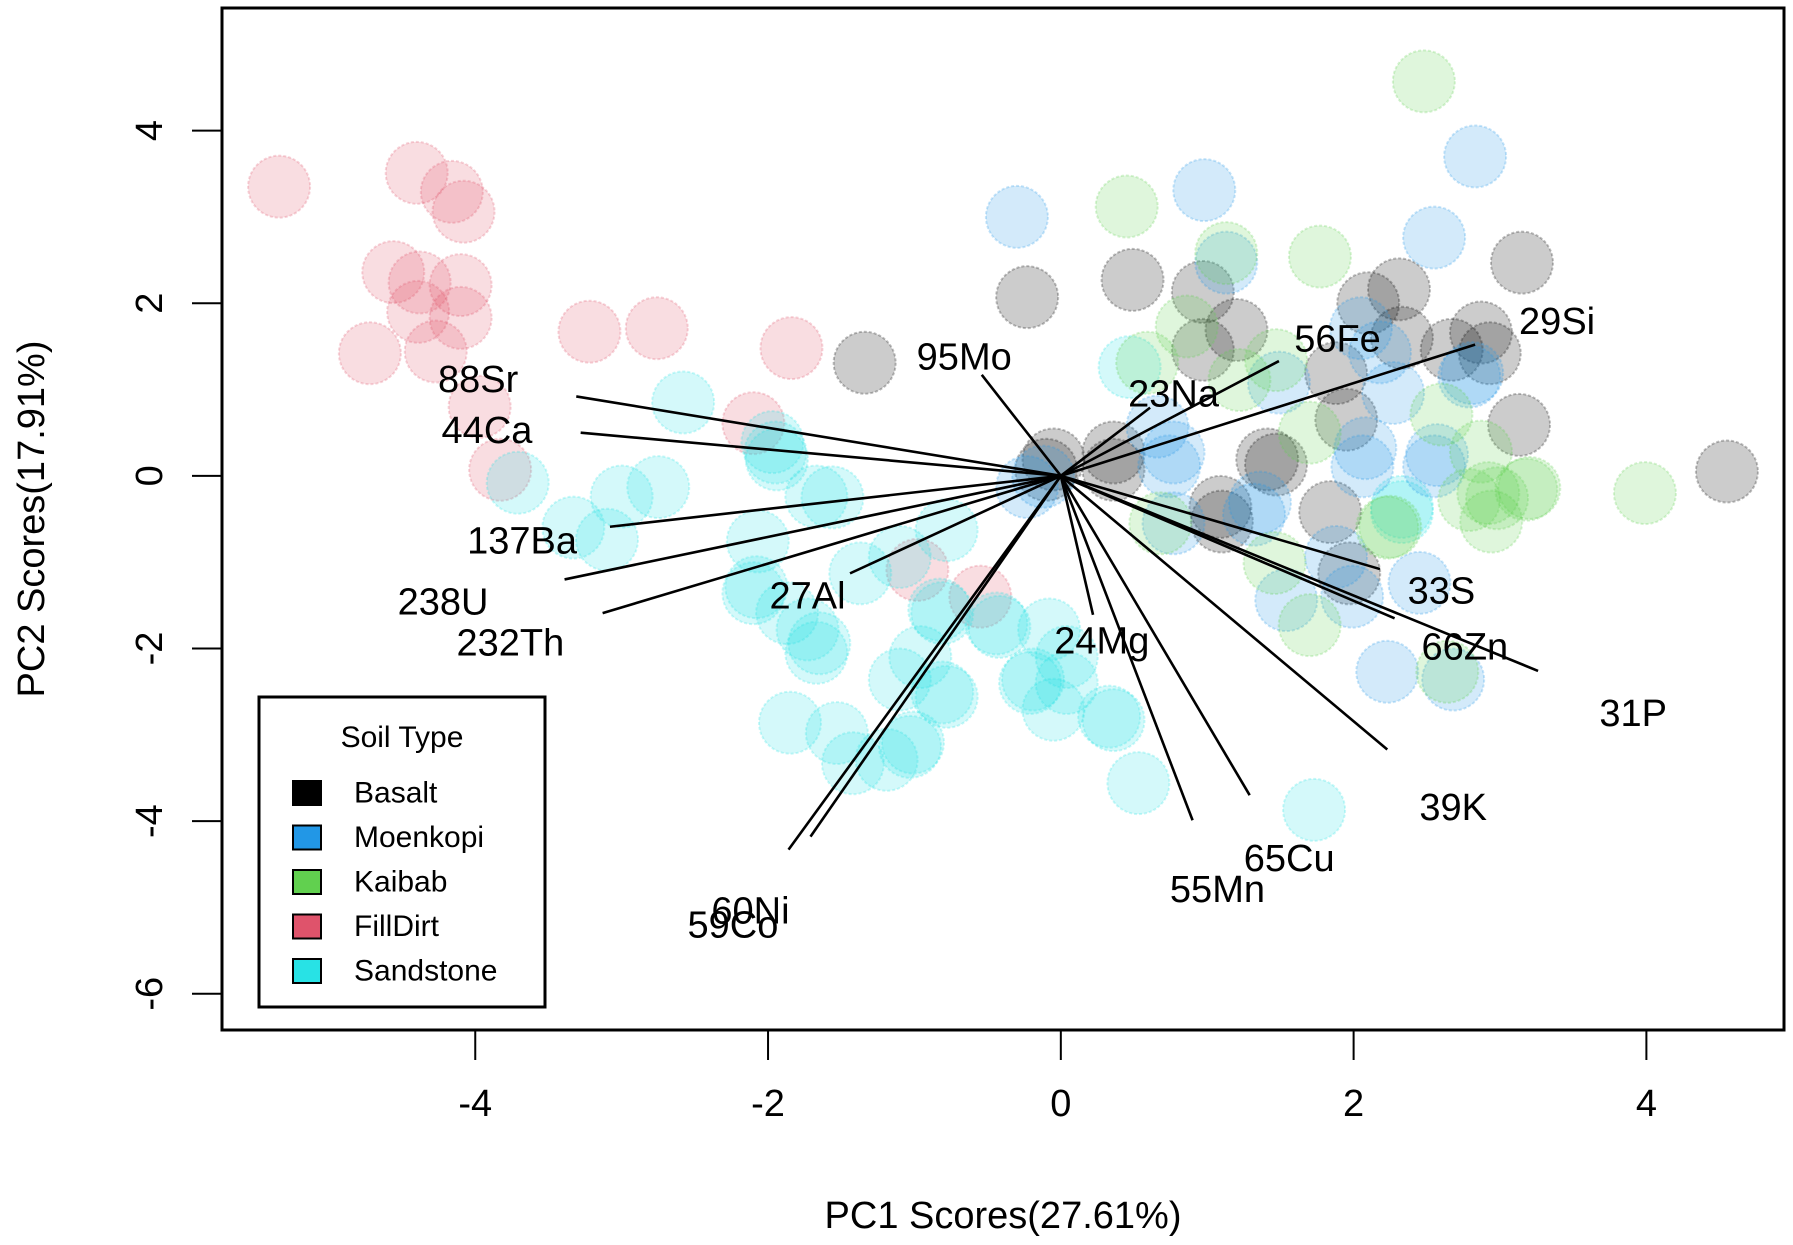 The image size is (1793, 1245). I want to click on y-tick-label: -4, so click(150, 821).